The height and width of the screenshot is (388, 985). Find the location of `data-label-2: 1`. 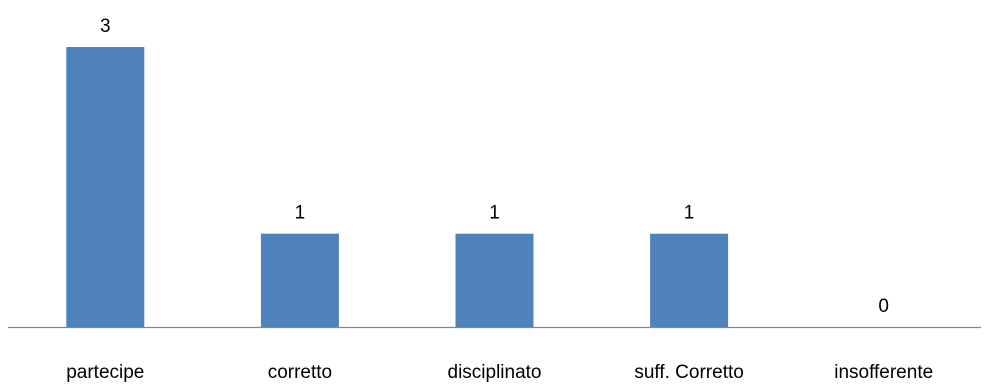

data-label-2: 1 is located at coordinates (494, 213).